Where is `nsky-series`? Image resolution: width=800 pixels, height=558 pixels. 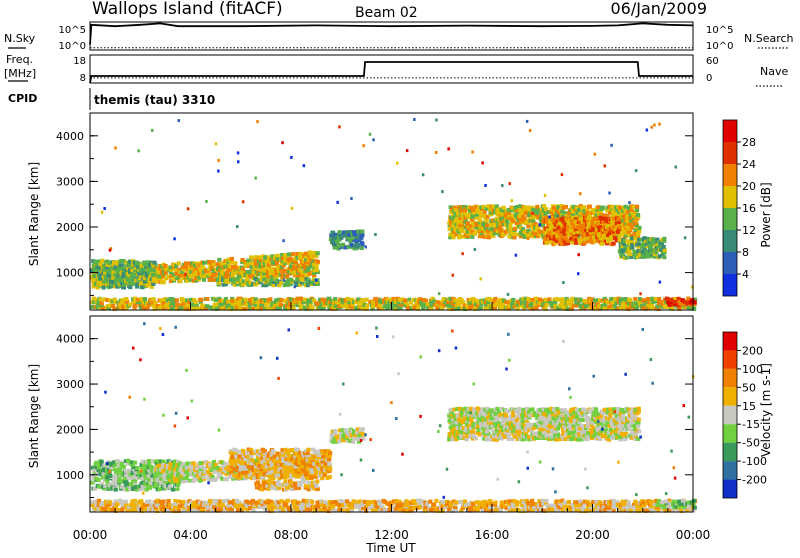 nsky-series is located at coordinates (391, 35).